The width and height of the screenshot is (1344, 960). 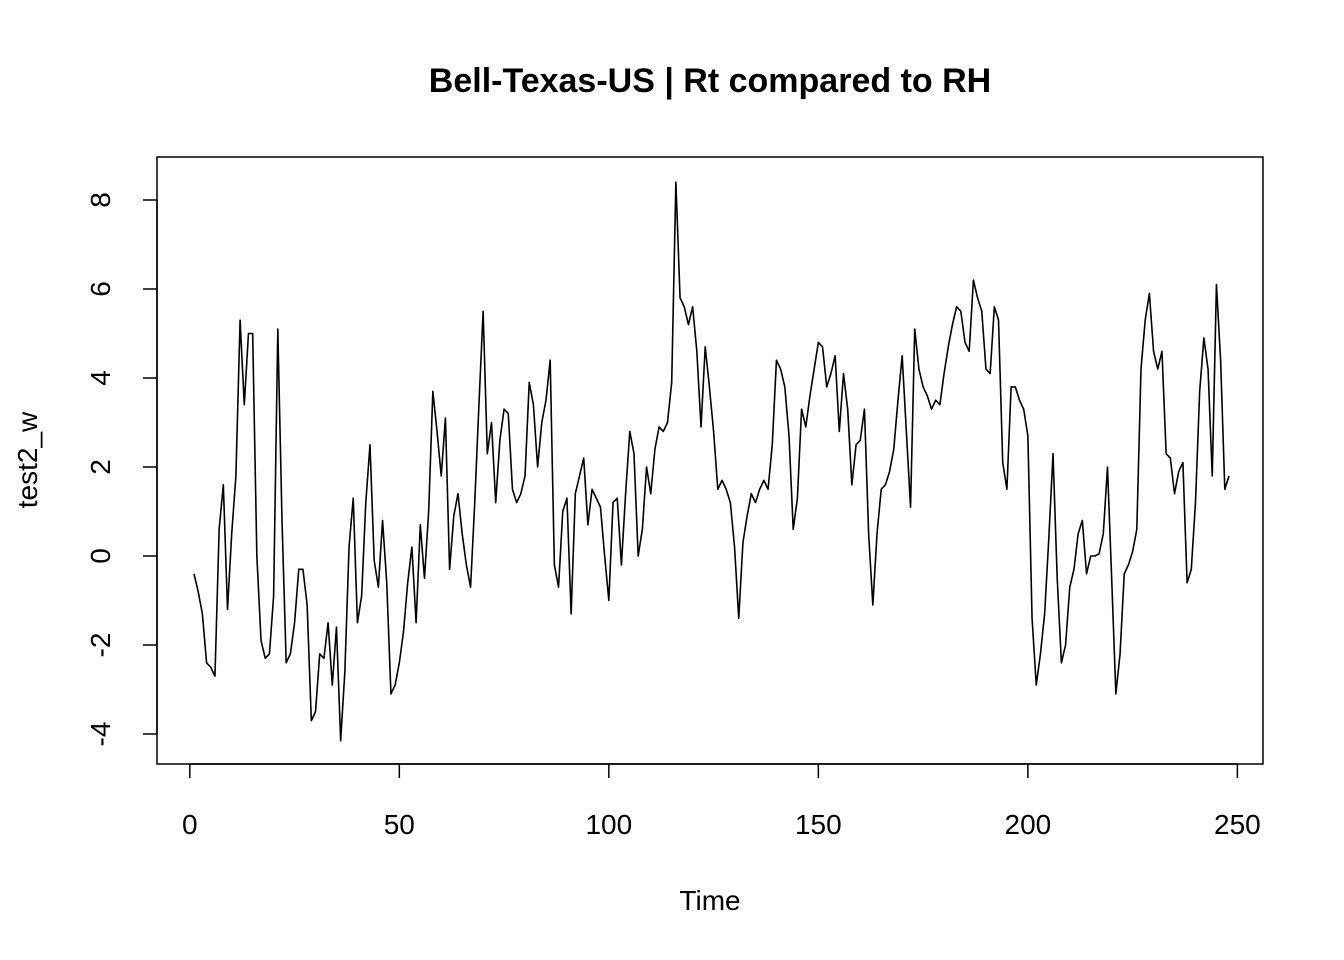 What do you see at coordinates (1237, 824) in the screenshot?
I see `x-tick-label: 250` at bounding box center [1237, 824].